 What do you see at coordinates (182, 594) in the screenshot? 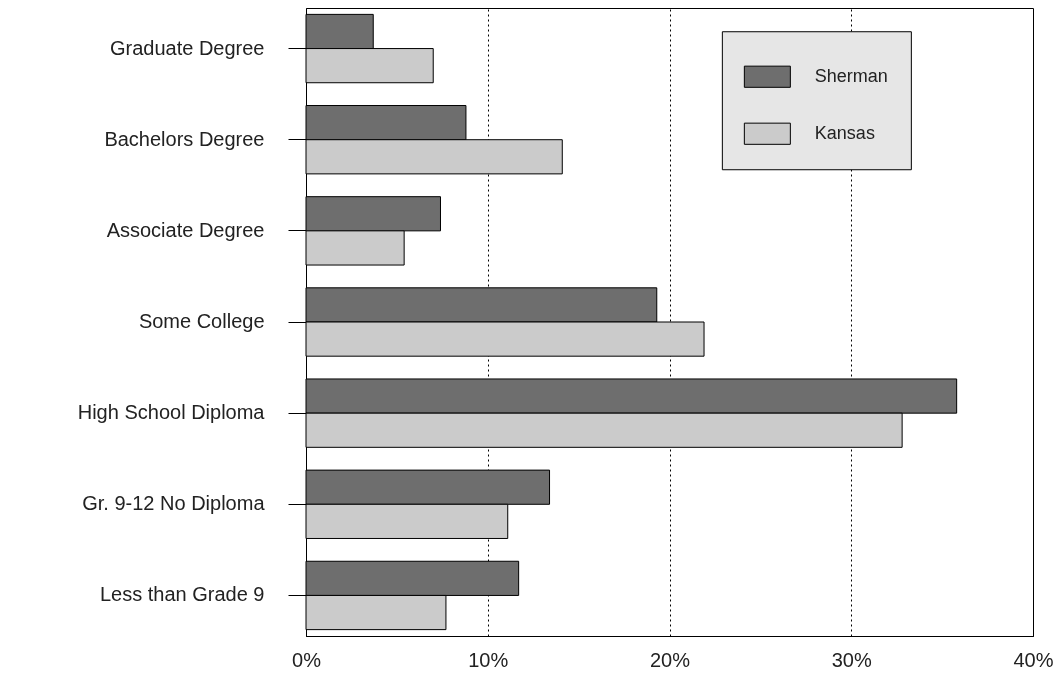
I see `y-tick-label: Less than Grade 9` at bounding box center [182, 594].